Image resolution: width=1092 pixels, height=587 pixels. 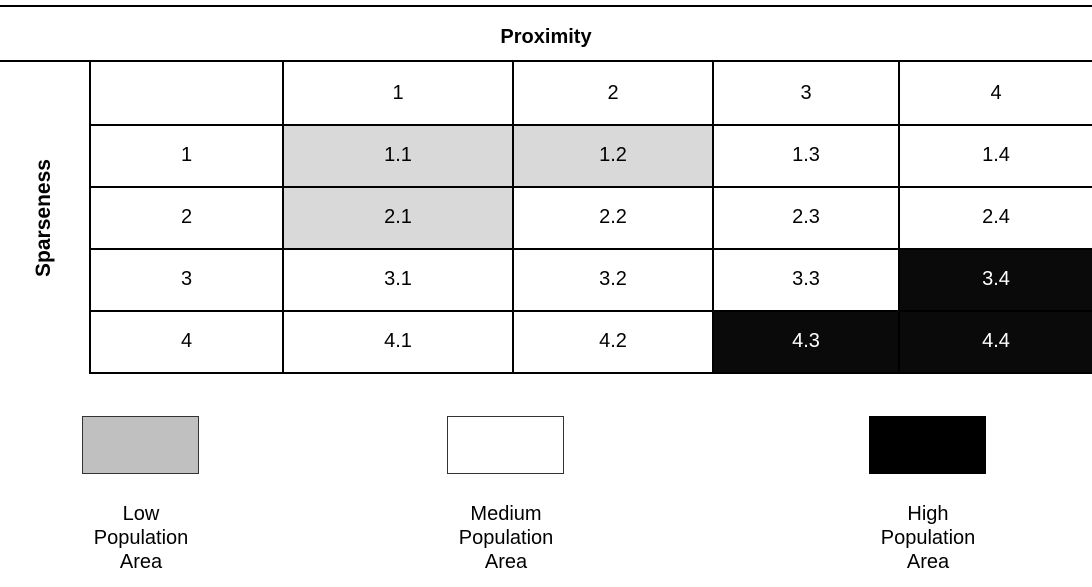 What do you see at coordinates (613, 155) in the screenshot?
I see `matrix-cell: 1.2` at bounding box center [613, 155].